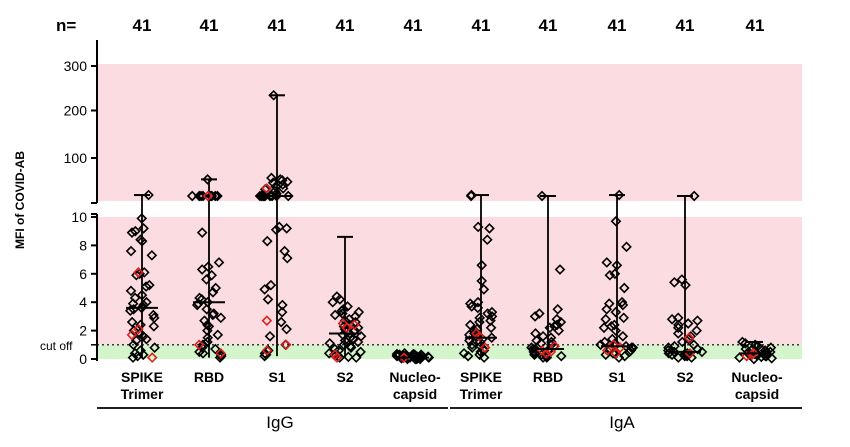 The image size is (850, 447). What do you see at coordinates (56, 346) in the screenshot?
I see `cutoff-label: cut off` at bounding box center [56, 346].